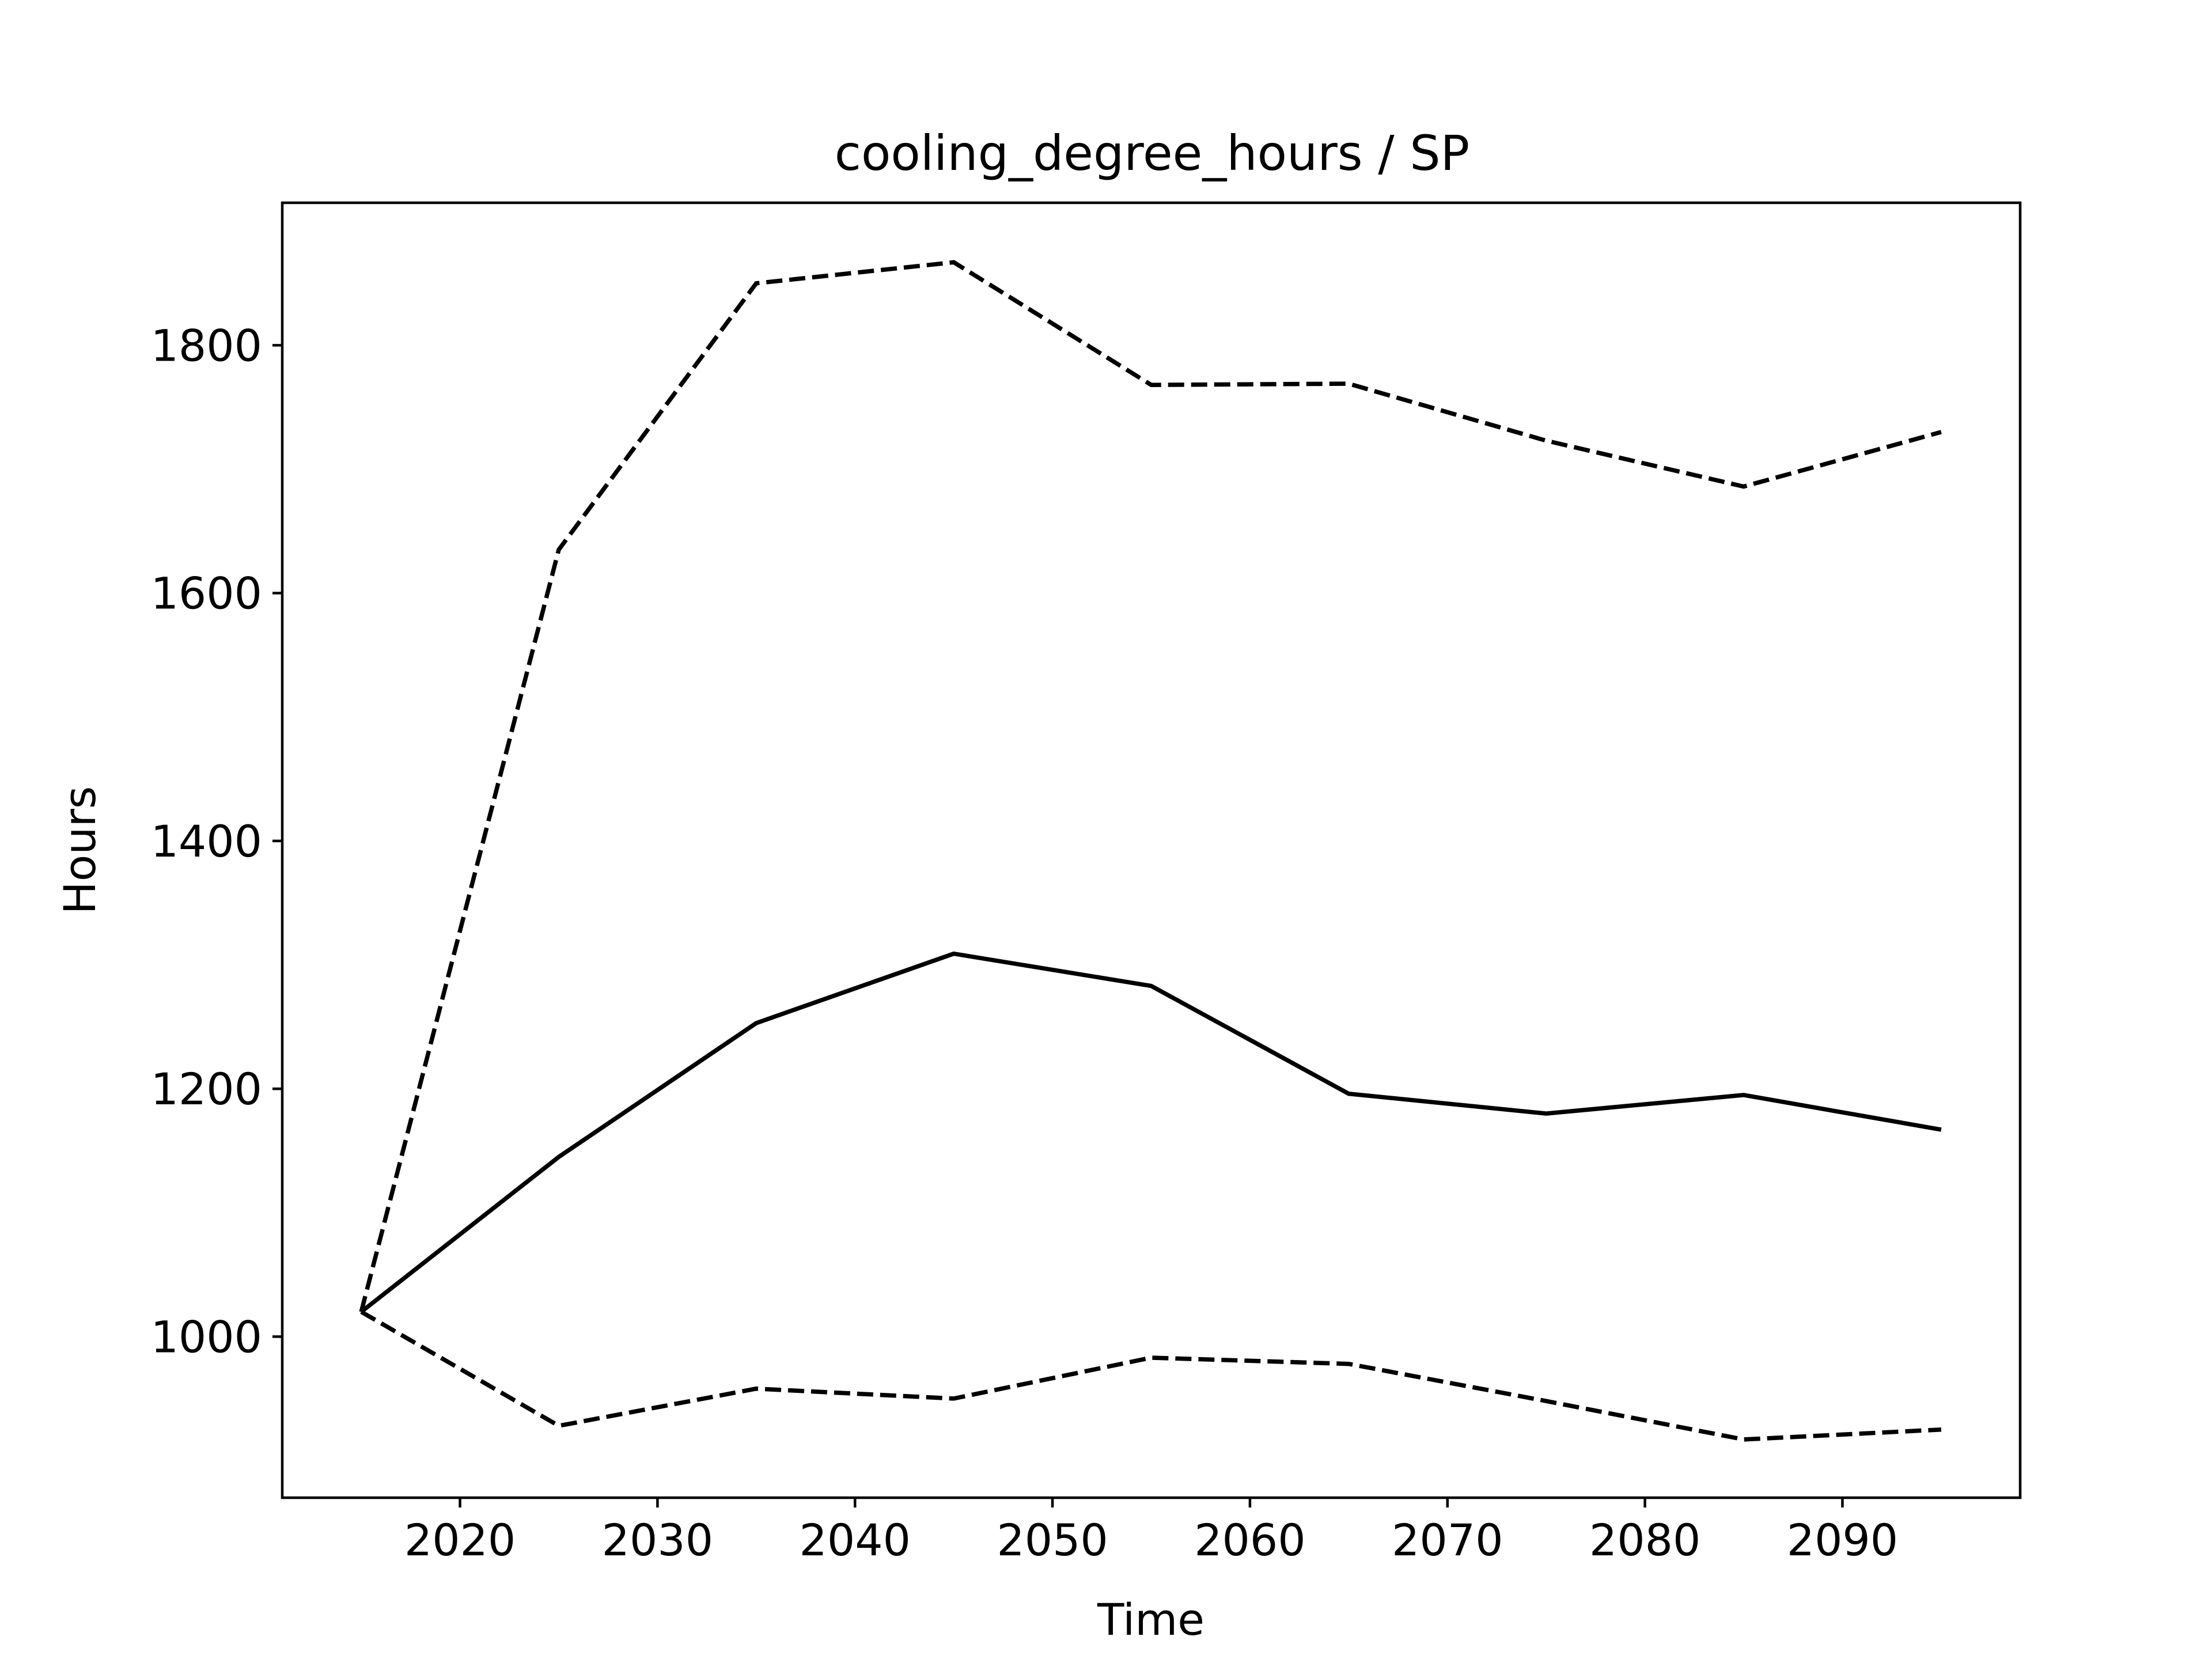 This screenshot has width=2212, height=1659. Describe the element at coordinates (657, 1540) in the screenshot. I see `x-tick-label: 2030` at that location.